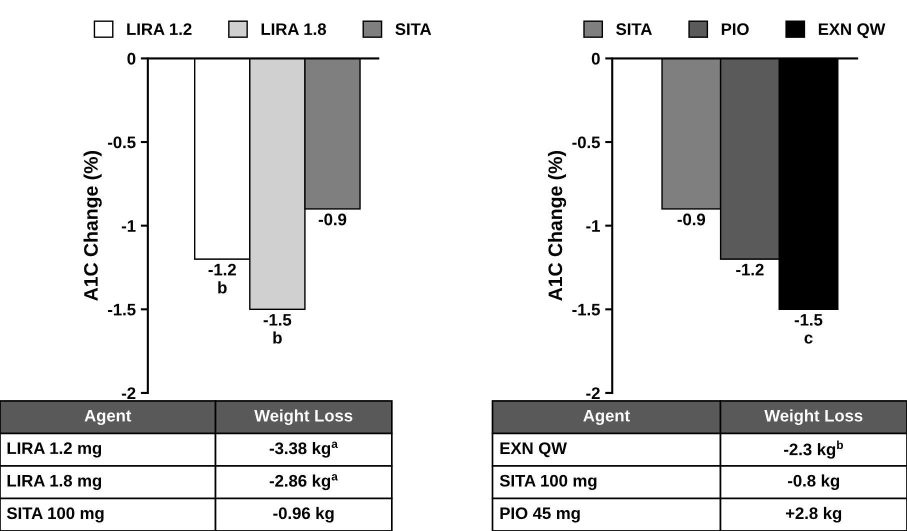 Image resolution: width=907 pixels, height=531 pixels. Describe the element at coordinates (735, 29) in the screenshot. I see `legend-label: PIO` at that location.